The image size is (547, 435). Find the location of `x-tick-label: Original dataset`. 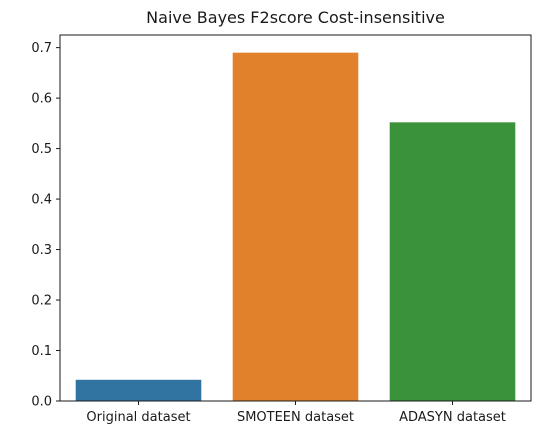

x-tick-label: Original dataset is located at coordinates (138, 417).